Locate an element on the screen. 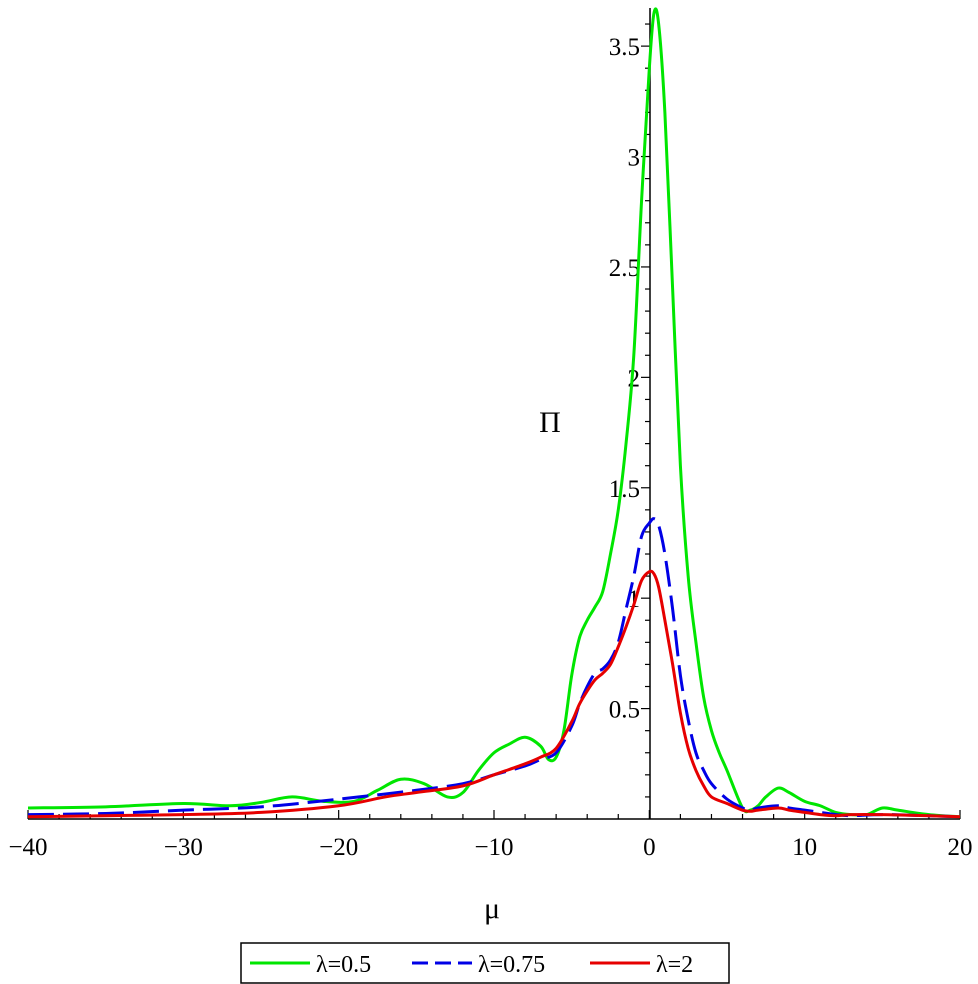 Image resolution: width=978 pixels, height=984 pixels. y-tick-label: 2.5 is located at coordinates (624, 268).